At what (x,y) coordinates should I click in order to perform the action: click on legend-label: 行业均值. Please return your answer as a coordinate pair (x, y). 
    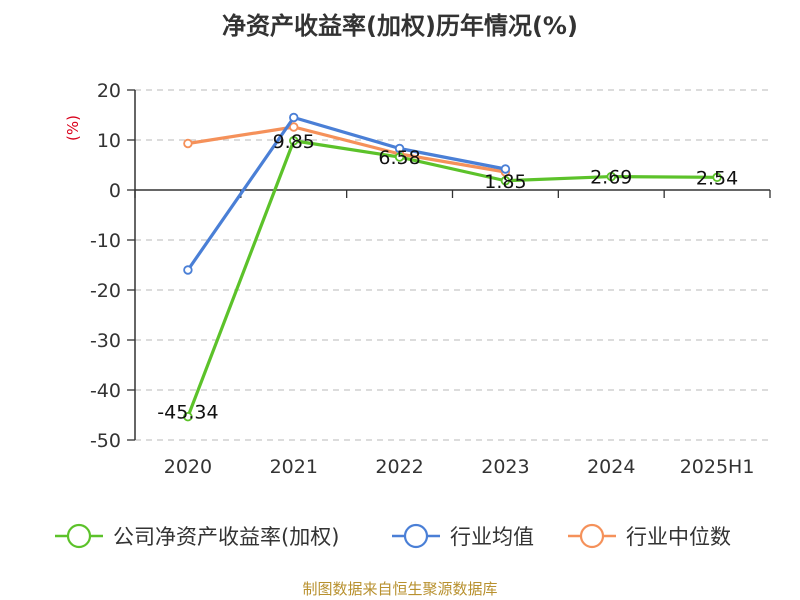
    Looking at the image, I should click on (492, 537).